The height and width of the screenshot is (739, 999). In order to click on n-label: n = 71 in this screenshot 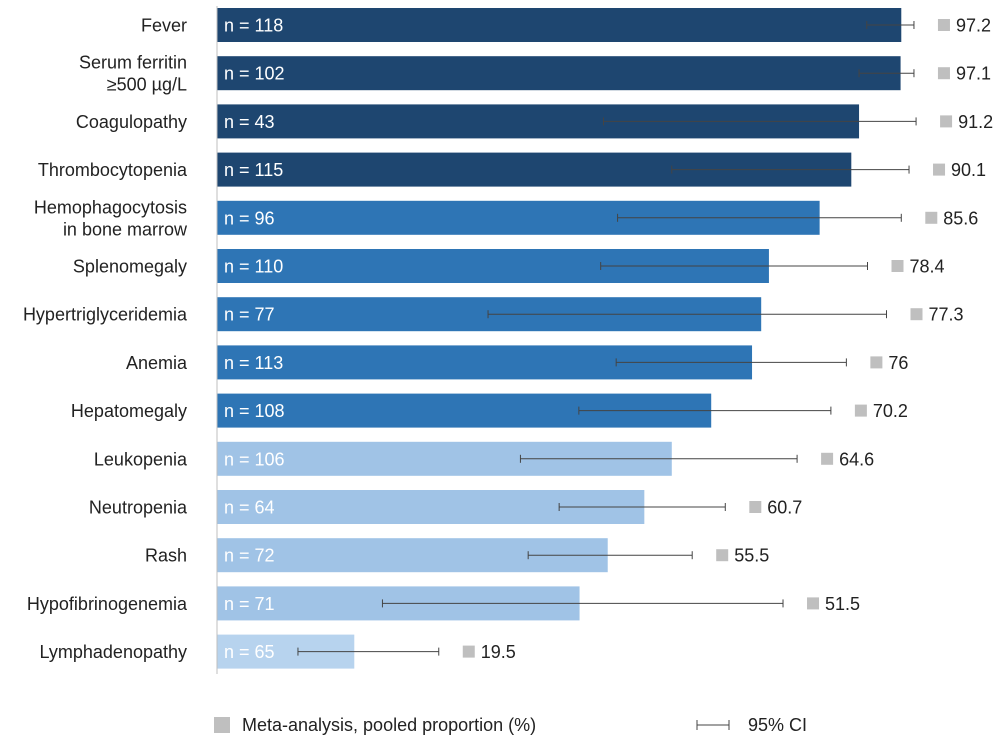, I will do `click(249, 604)`.